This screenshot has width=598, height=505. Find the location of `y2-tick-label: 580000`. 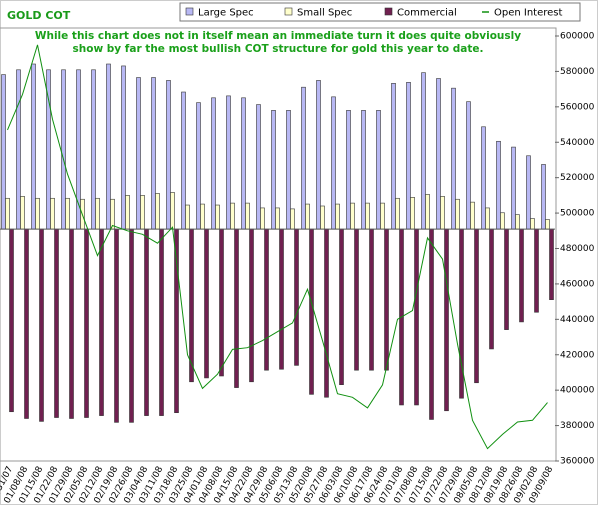

y2-tick-label: 580000 is located at coordinates (577, 72).